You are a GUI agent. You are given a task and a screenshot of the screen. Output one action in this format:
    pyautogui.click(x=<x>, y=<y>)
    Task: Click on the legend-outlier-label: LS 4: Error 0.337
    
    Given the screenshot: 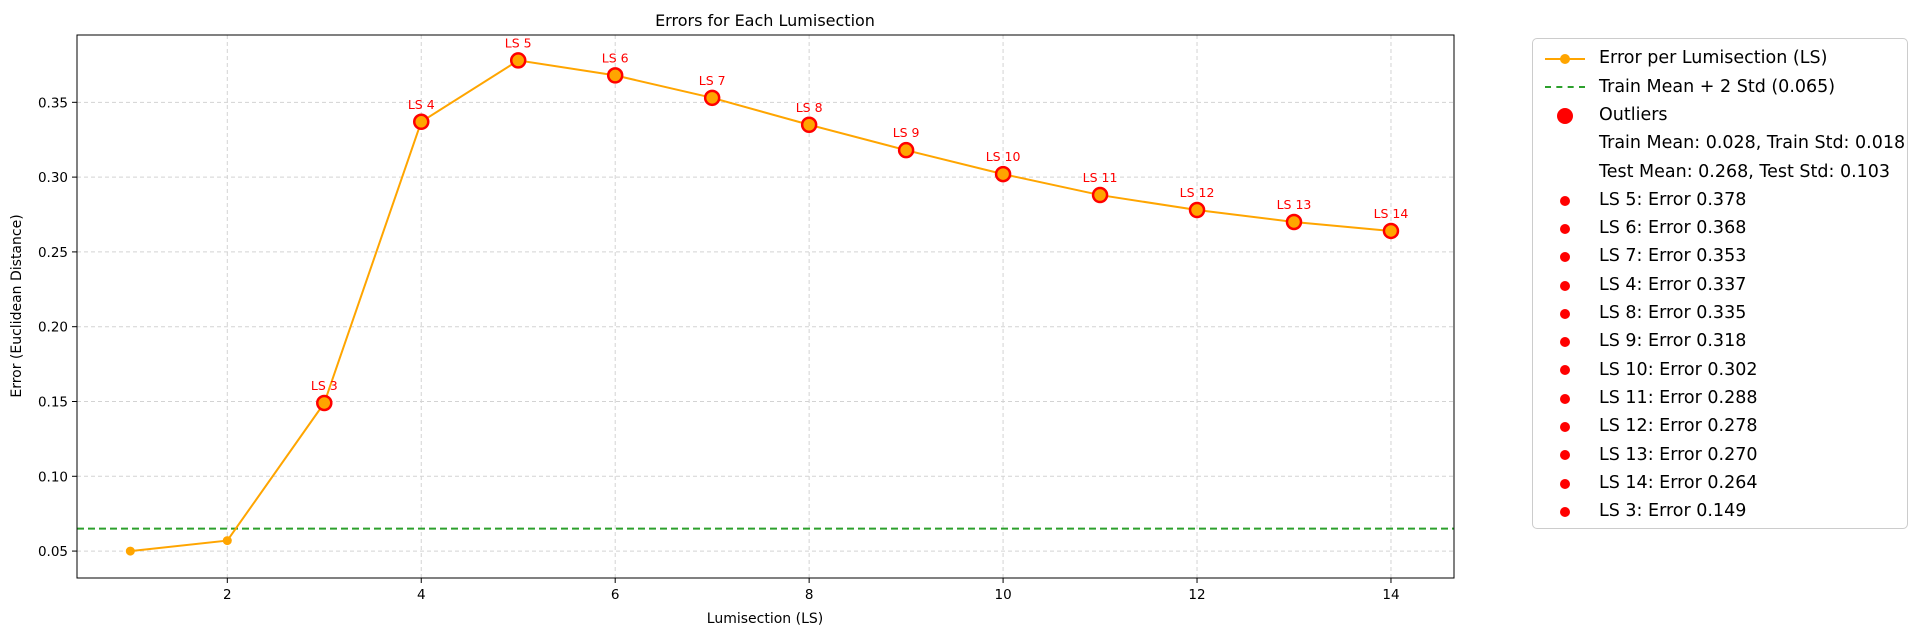 What is the action you would take?
    pyautogui.click(x=1673, y=284)
    